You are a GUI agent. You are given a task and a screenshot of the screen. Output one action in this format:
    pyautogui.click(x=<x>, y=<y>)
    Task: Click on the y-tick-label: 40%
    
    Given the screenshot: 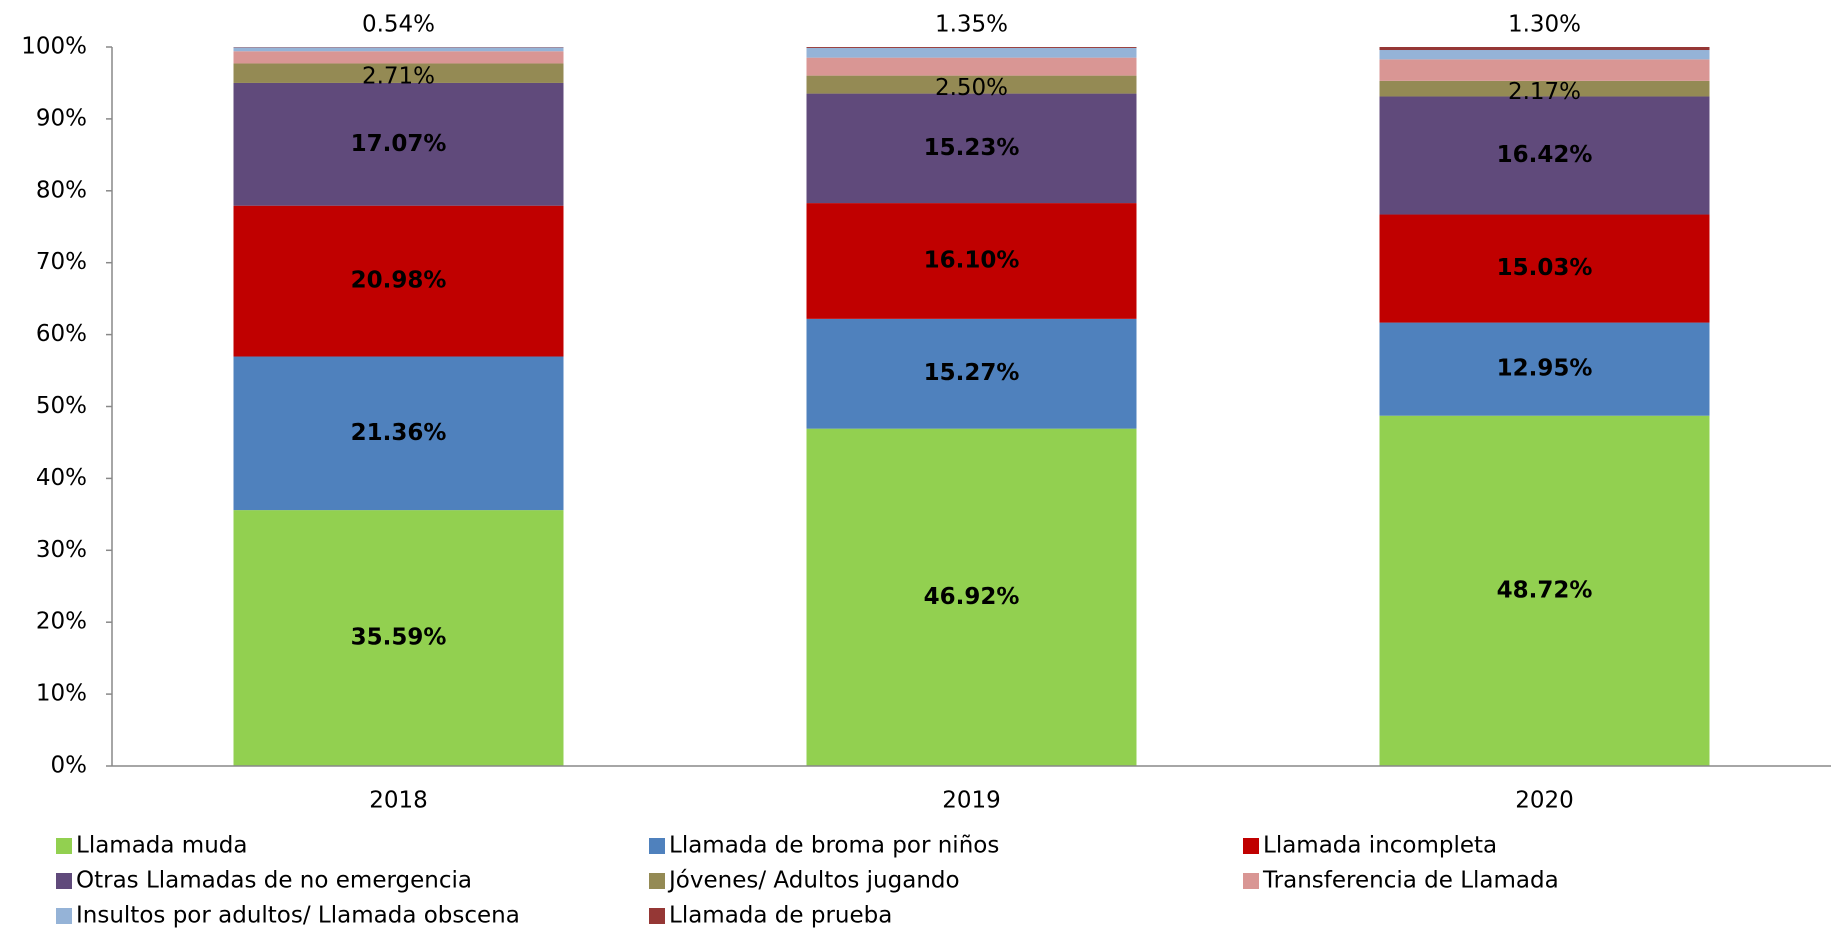 What is the action you would take?
    pyautogui.click(x=61, y=478)
    